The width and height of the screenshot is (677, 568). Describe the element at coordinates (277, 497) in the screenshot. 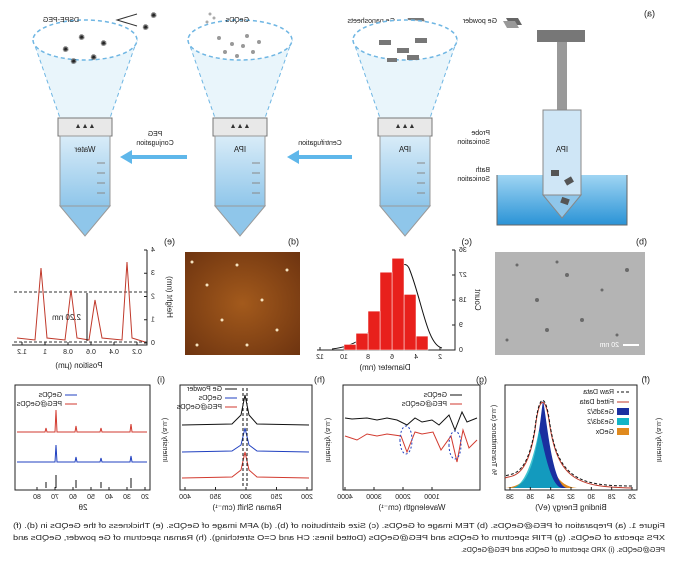

I see `x-tick-label: 250` at that location.